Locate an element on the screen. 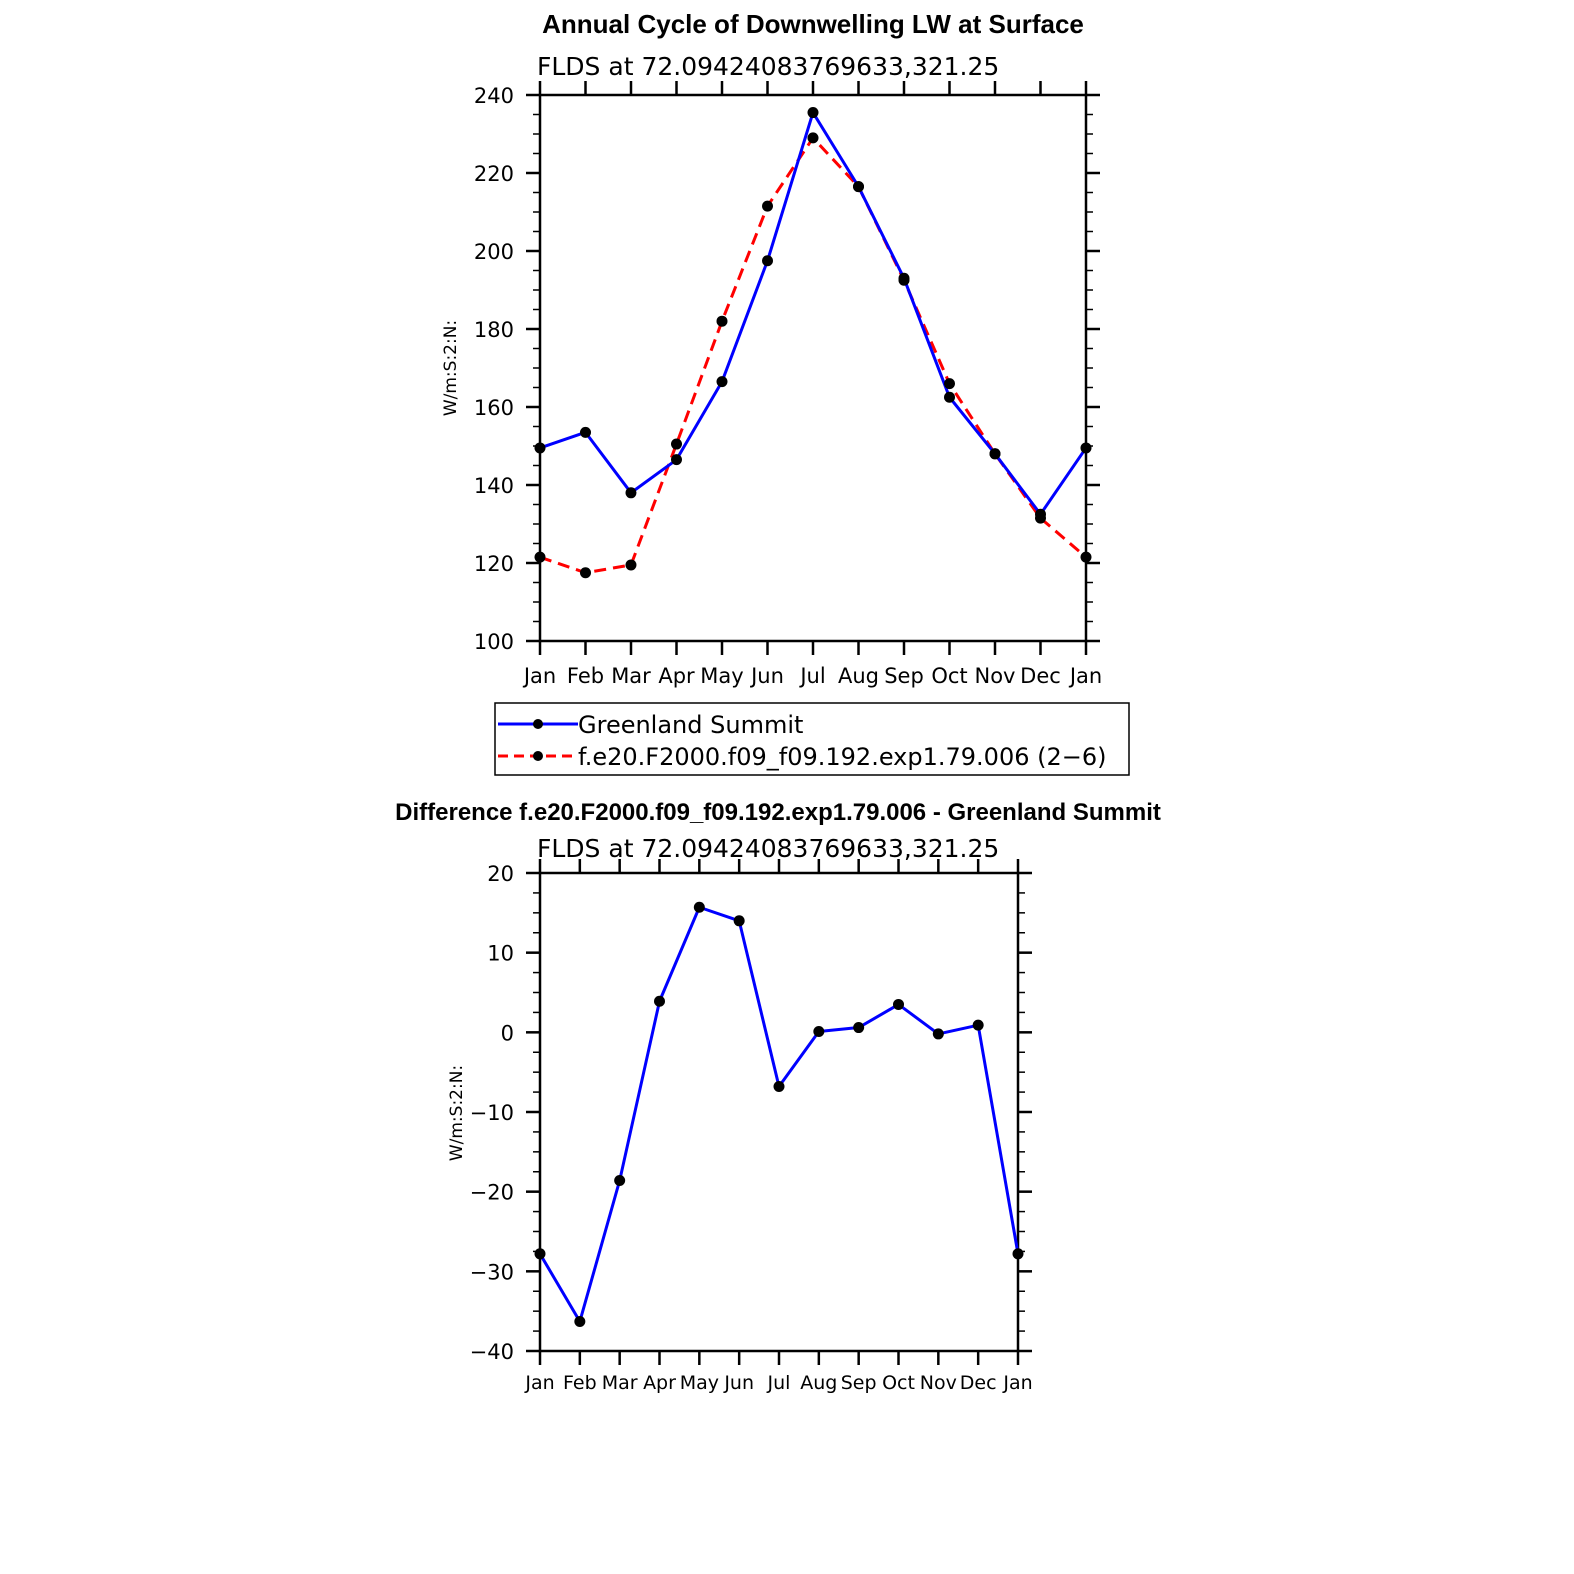 This screenshot has height=1574, width=1574. chart1-ytick-label: 160 is located at coordinates (494, 408).